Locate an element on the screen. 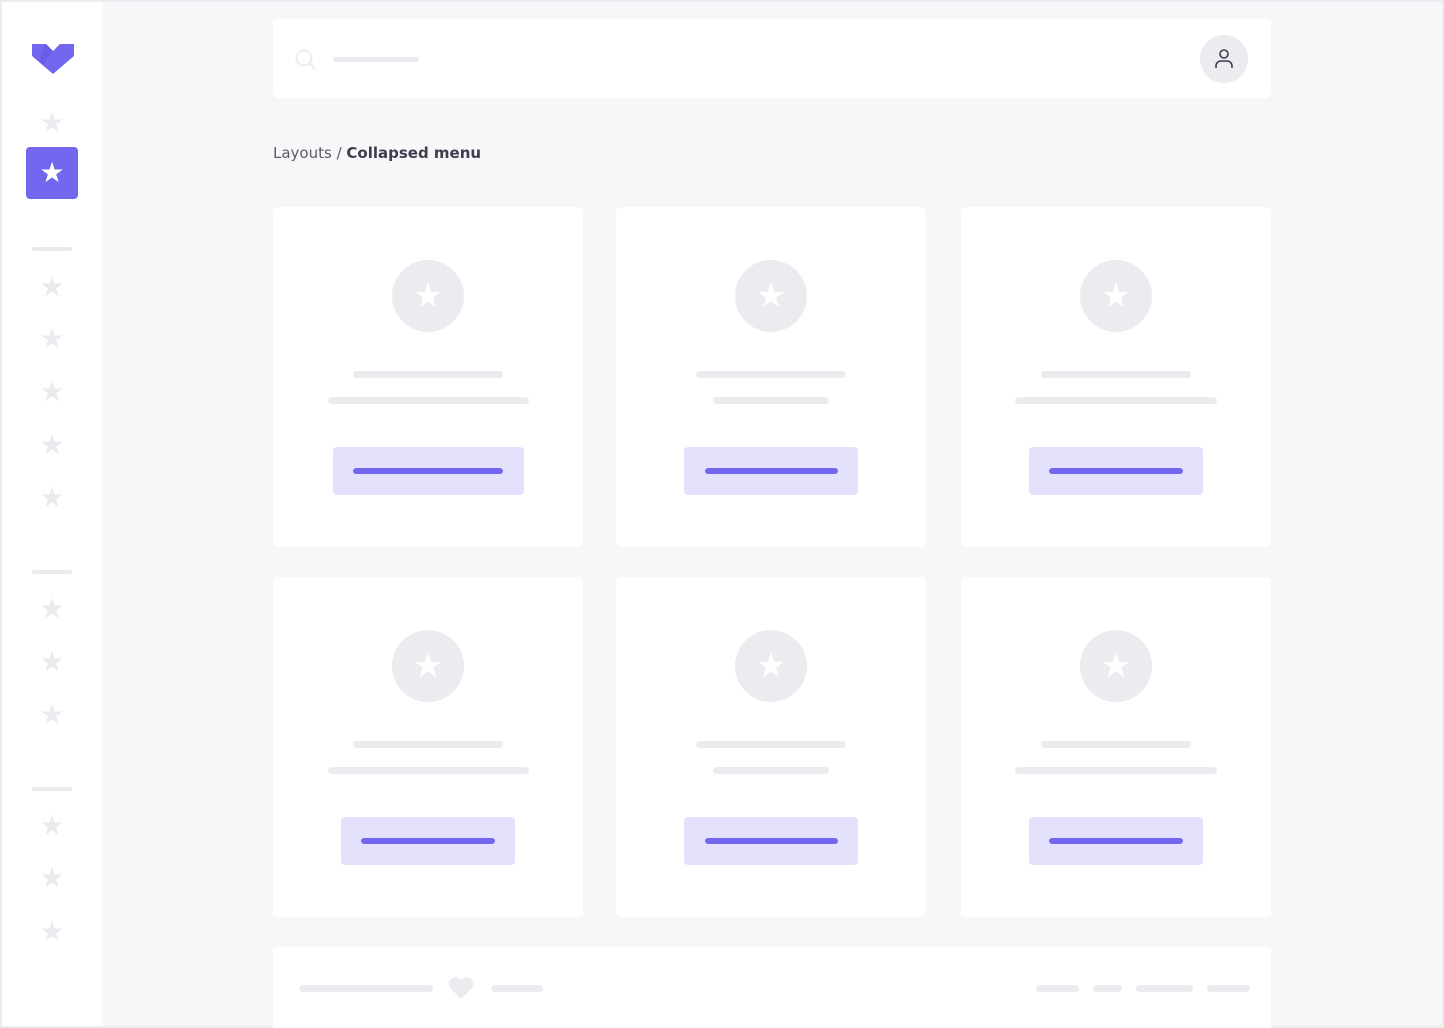 This screenshot has height=1028, width=1444. sidebar-item-active: ★ is located at coordinates (52, 173).